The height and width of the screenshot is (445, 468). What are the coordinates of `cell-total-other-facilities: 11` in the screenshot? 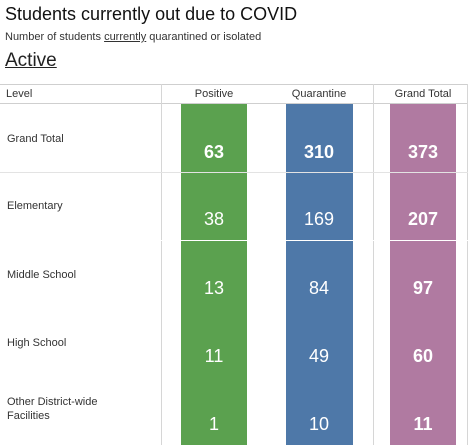 It's located at (423, 424).